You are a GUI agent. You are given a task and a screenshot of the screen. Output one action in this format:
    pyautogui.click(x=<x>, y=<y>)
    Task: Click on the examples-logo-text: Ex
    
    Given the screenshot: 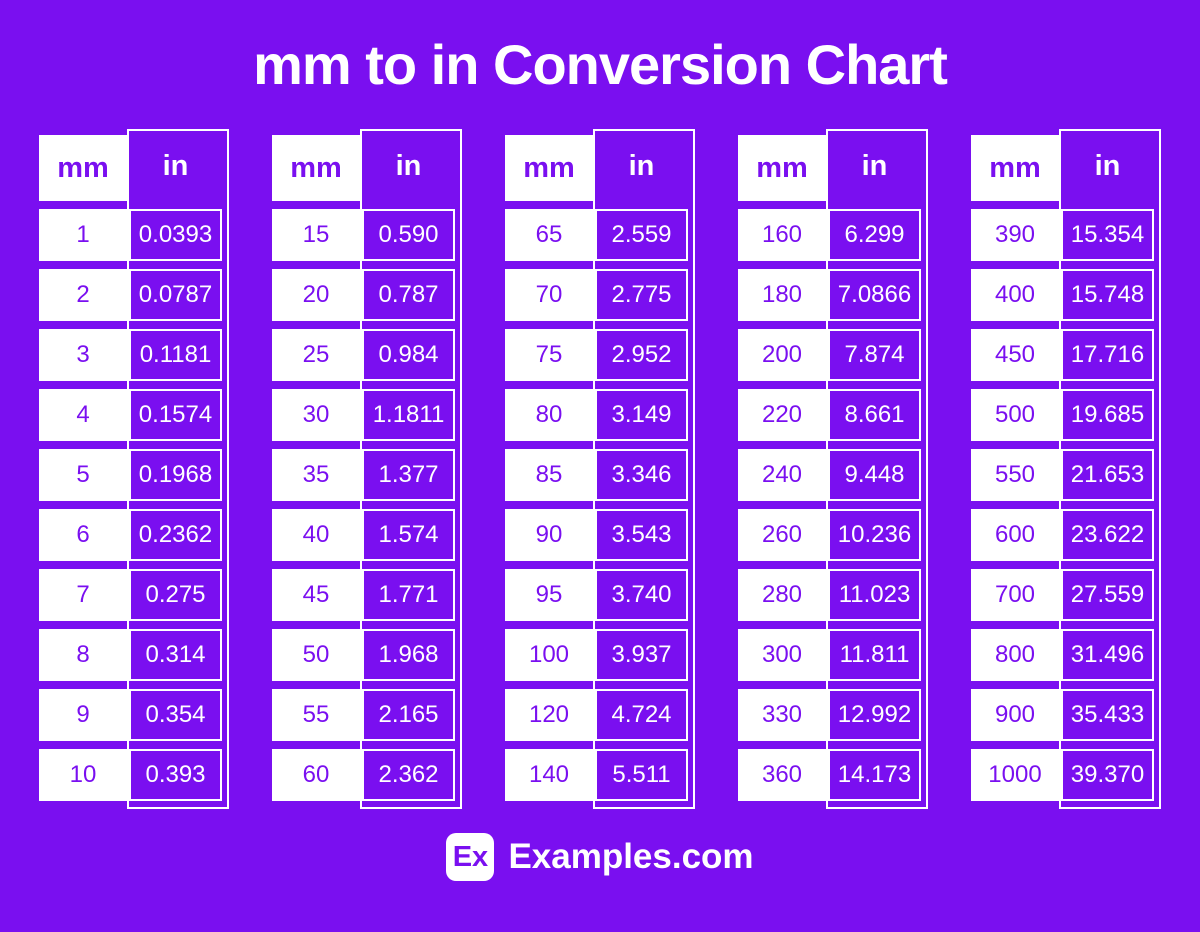 What is the action you would take?
    pyautogui.click(x=470, y=856)
    